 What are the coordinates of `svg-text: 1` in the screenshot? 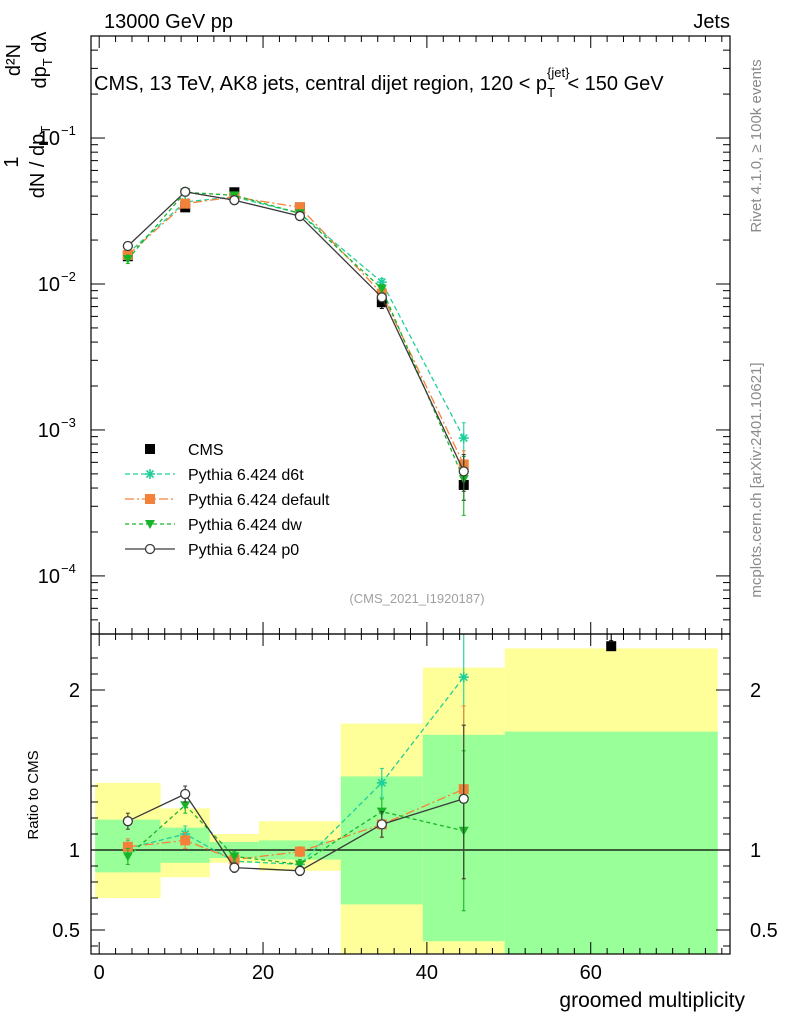 It's located at (12, 161).